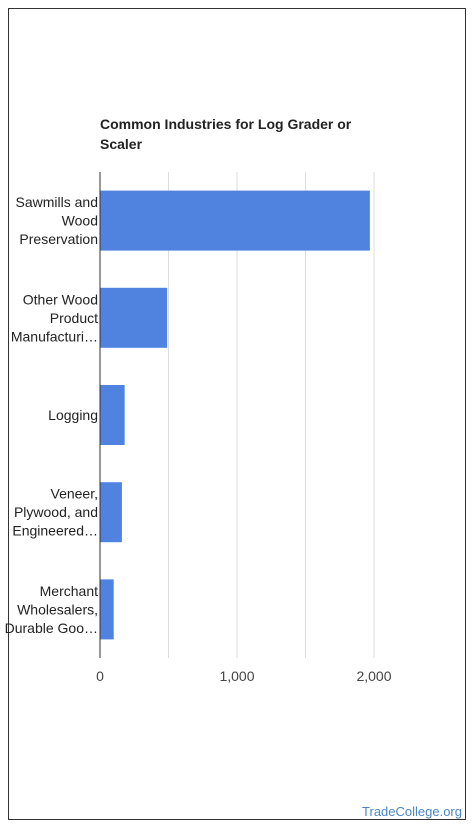 The image size is (476, 833). What do you see at coordinates (100, 676) in the screenshot?
I see `x-tick-label: 0` at bounding box center [100, 676].